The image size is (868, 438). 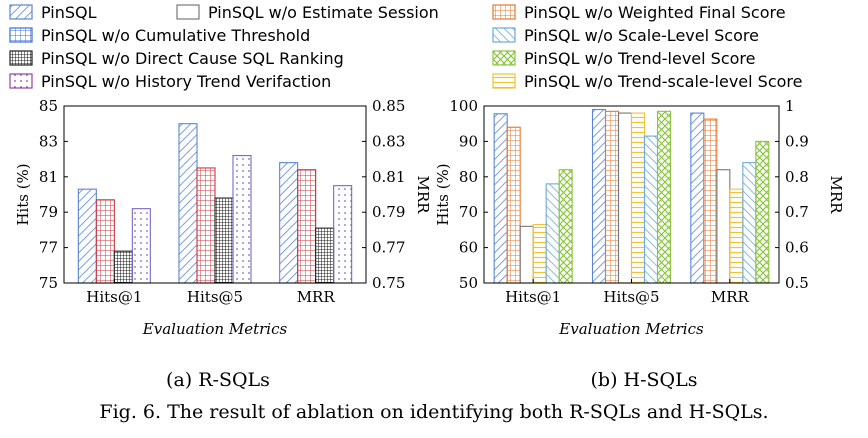 What do you see at coordinates (175, 35) in the screenshot?
I see `legend-label: PinSQL w/o Cumulative Threshold` at bounding box center [175, 35].